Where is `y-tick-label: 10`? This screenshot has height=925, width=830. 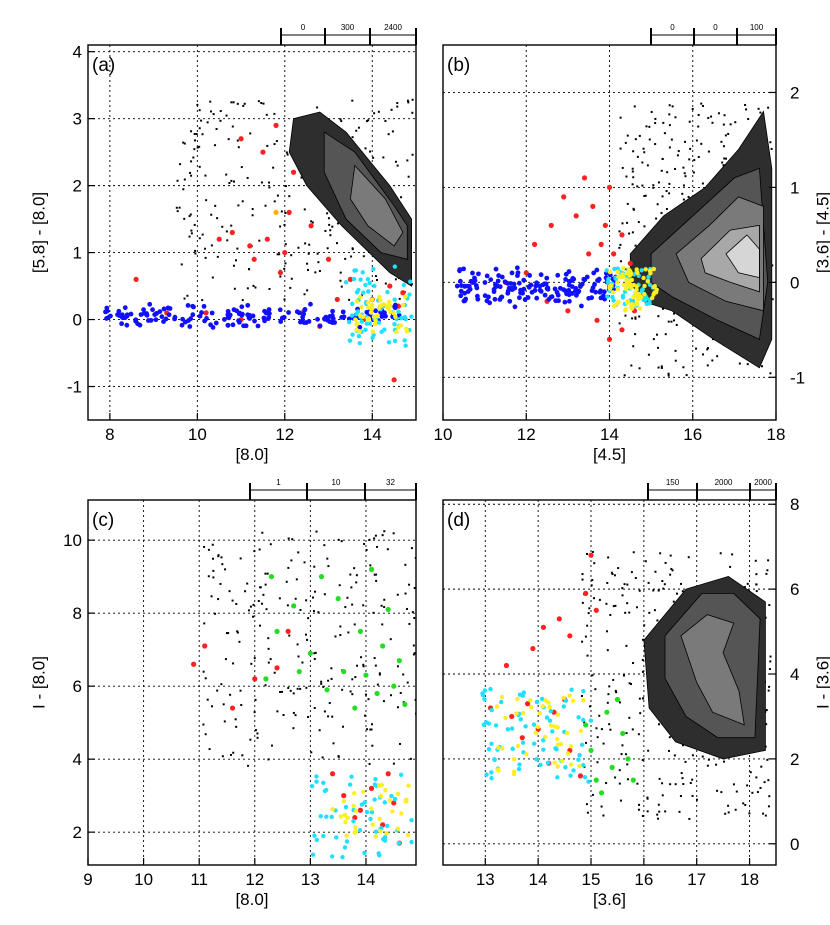
y-tick-label: 10 is located at coordinates (72, 540).